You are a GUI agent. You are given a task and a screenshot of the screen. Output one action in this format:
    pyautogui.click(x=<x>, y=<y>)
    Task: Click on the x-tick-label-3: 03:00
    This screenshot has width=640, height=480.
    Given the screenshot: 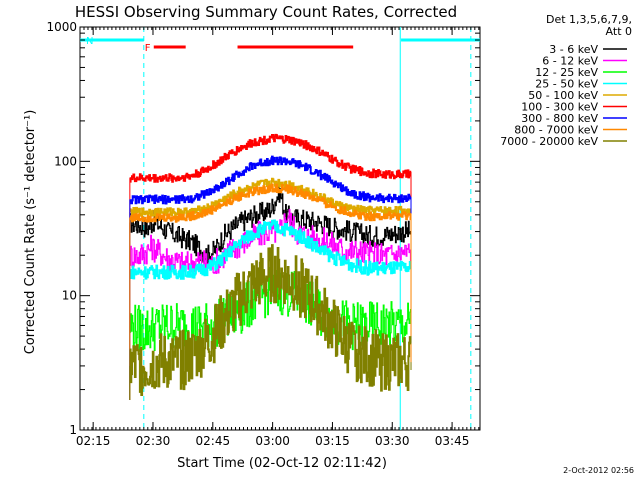 What is the action you would take?
    pyautogui.click(x=272, y=441)
    